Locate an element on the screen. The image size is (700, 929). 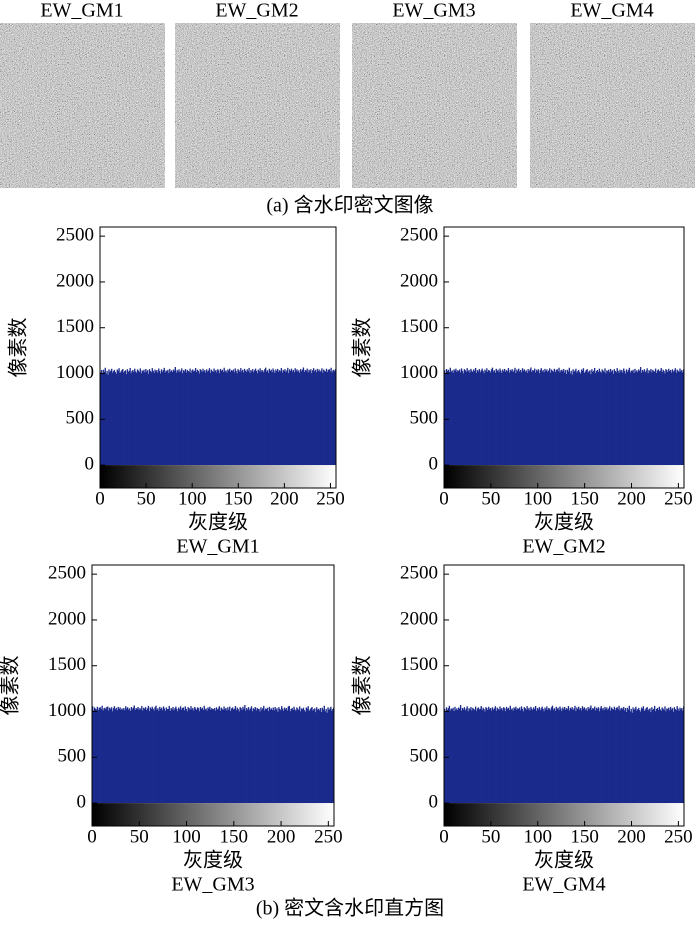
y-tick-label: 500 is located at coordinates (80, 418).